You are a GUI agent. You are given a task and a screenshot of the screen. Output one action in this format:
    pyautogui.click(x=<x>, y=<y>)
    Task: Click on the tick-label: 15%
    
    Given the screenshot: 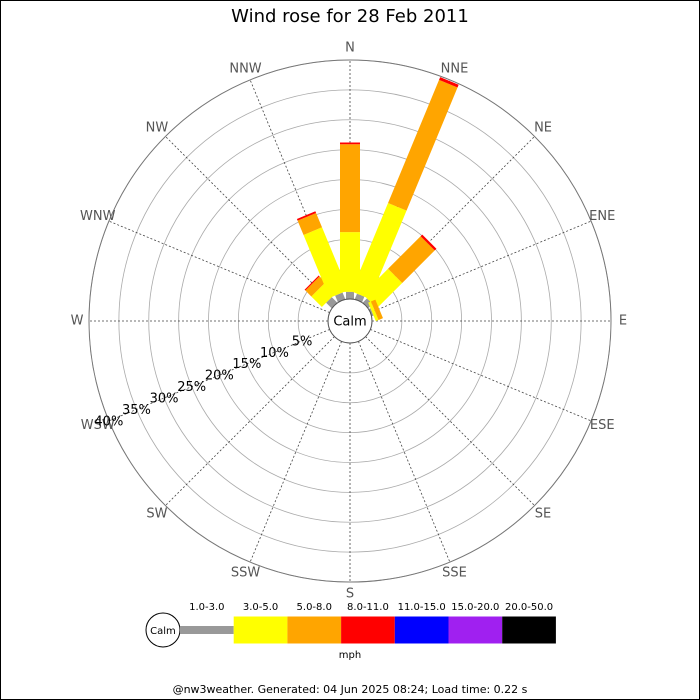 What is the action you would take?
    pyautogui.click(x=246, y=364)
    